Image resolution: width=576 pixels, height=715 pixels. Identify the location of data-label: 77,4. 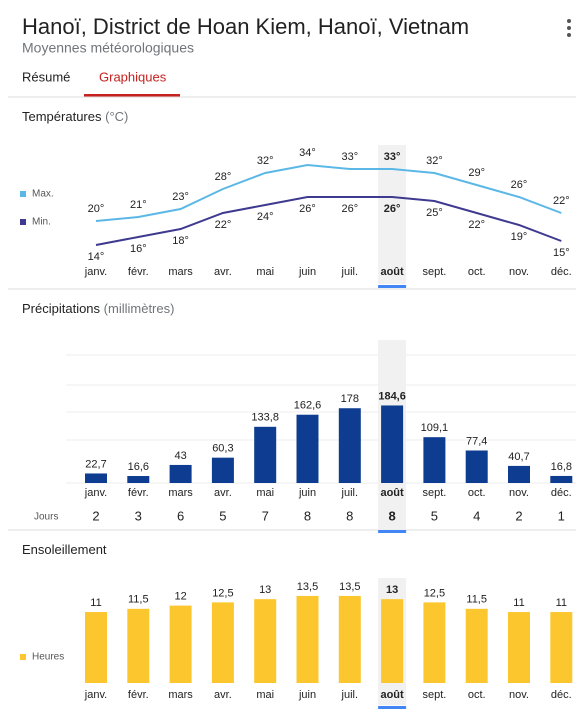
(476, 441).